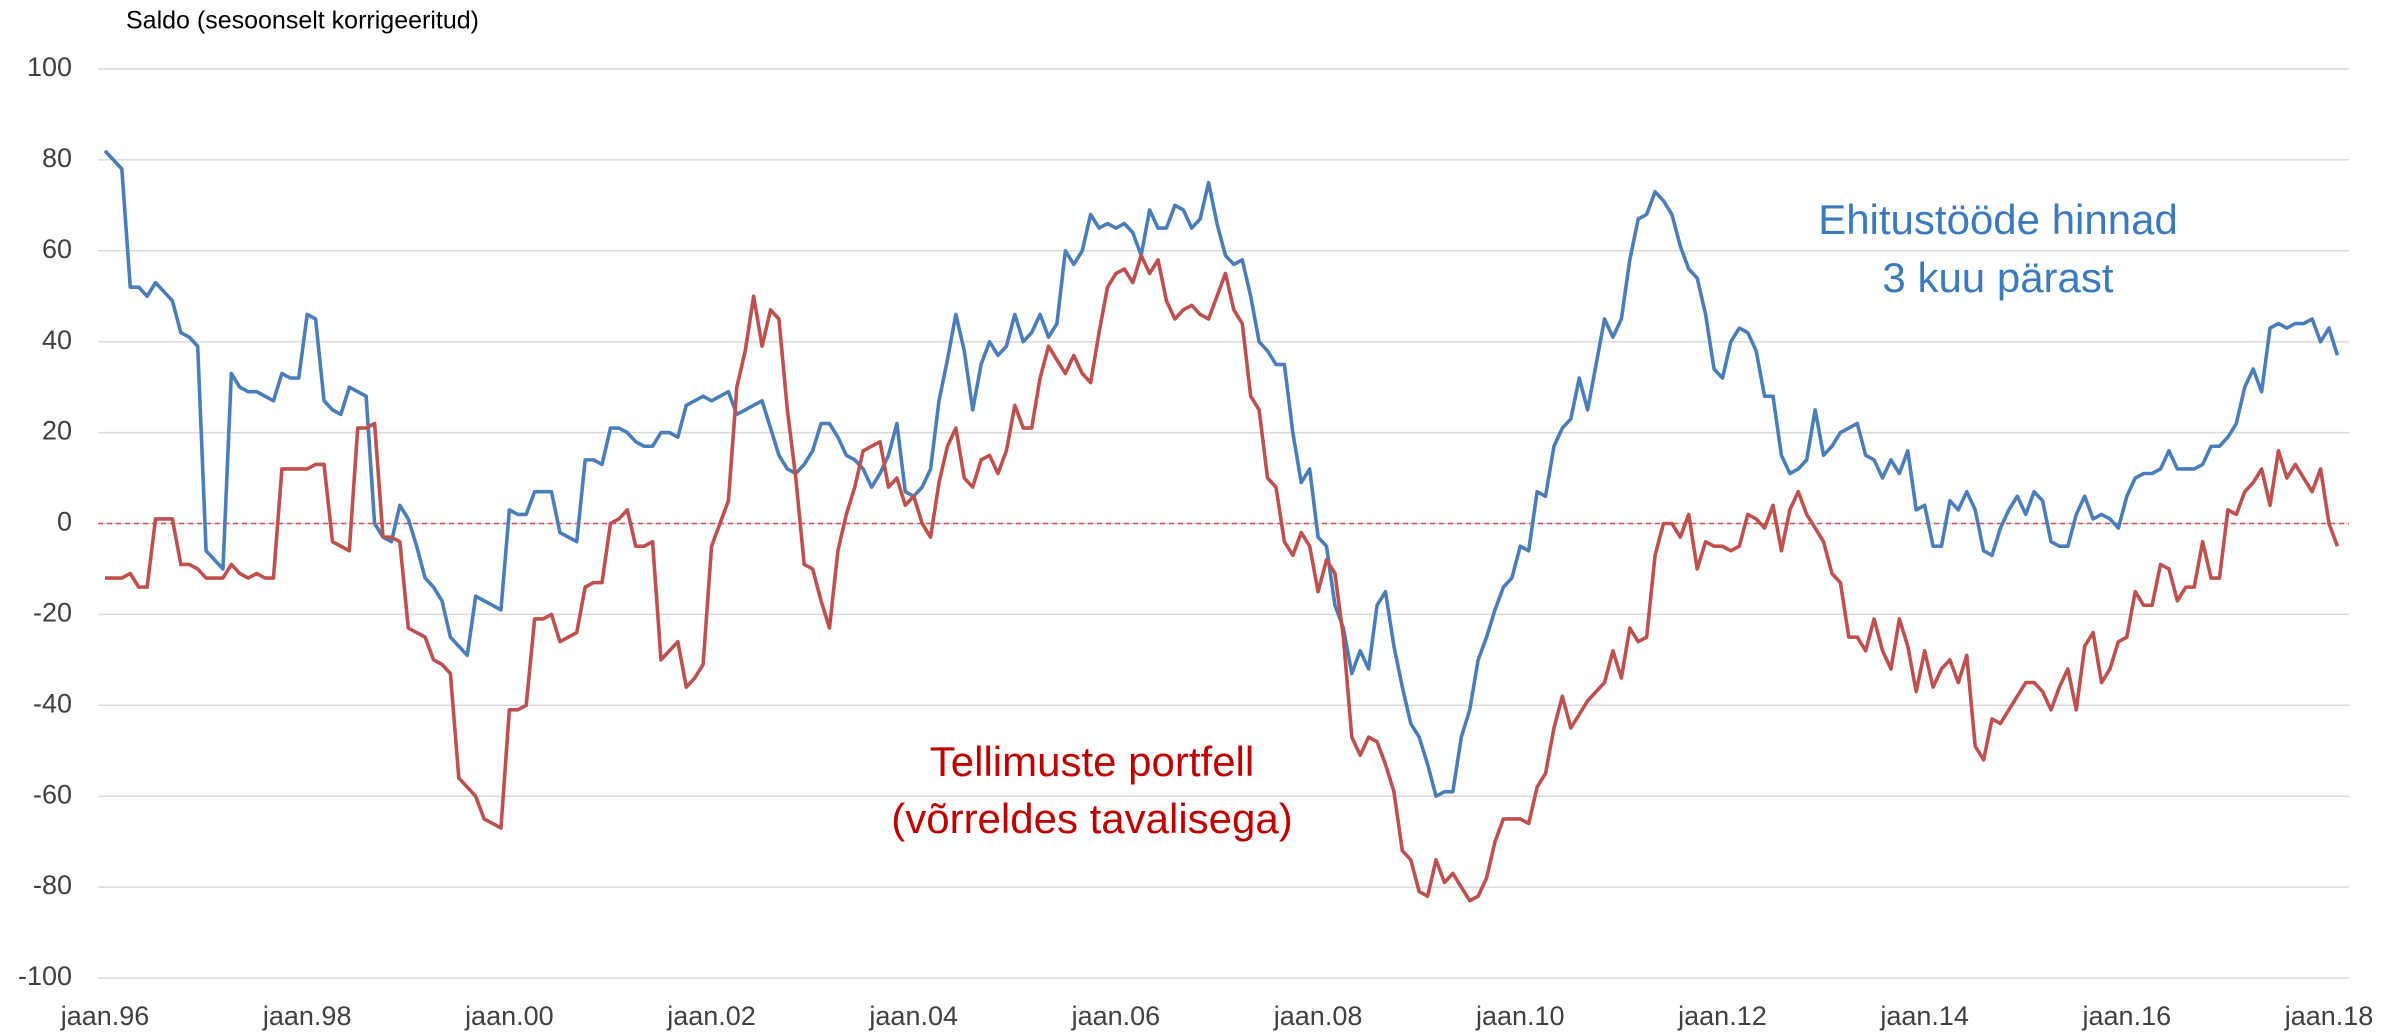 This screenshot has height=1035, width=2399. Describe the element at coordinates (1520, 1016) in the screenshot. I see `x-tick-label: jaan.10` at that location.